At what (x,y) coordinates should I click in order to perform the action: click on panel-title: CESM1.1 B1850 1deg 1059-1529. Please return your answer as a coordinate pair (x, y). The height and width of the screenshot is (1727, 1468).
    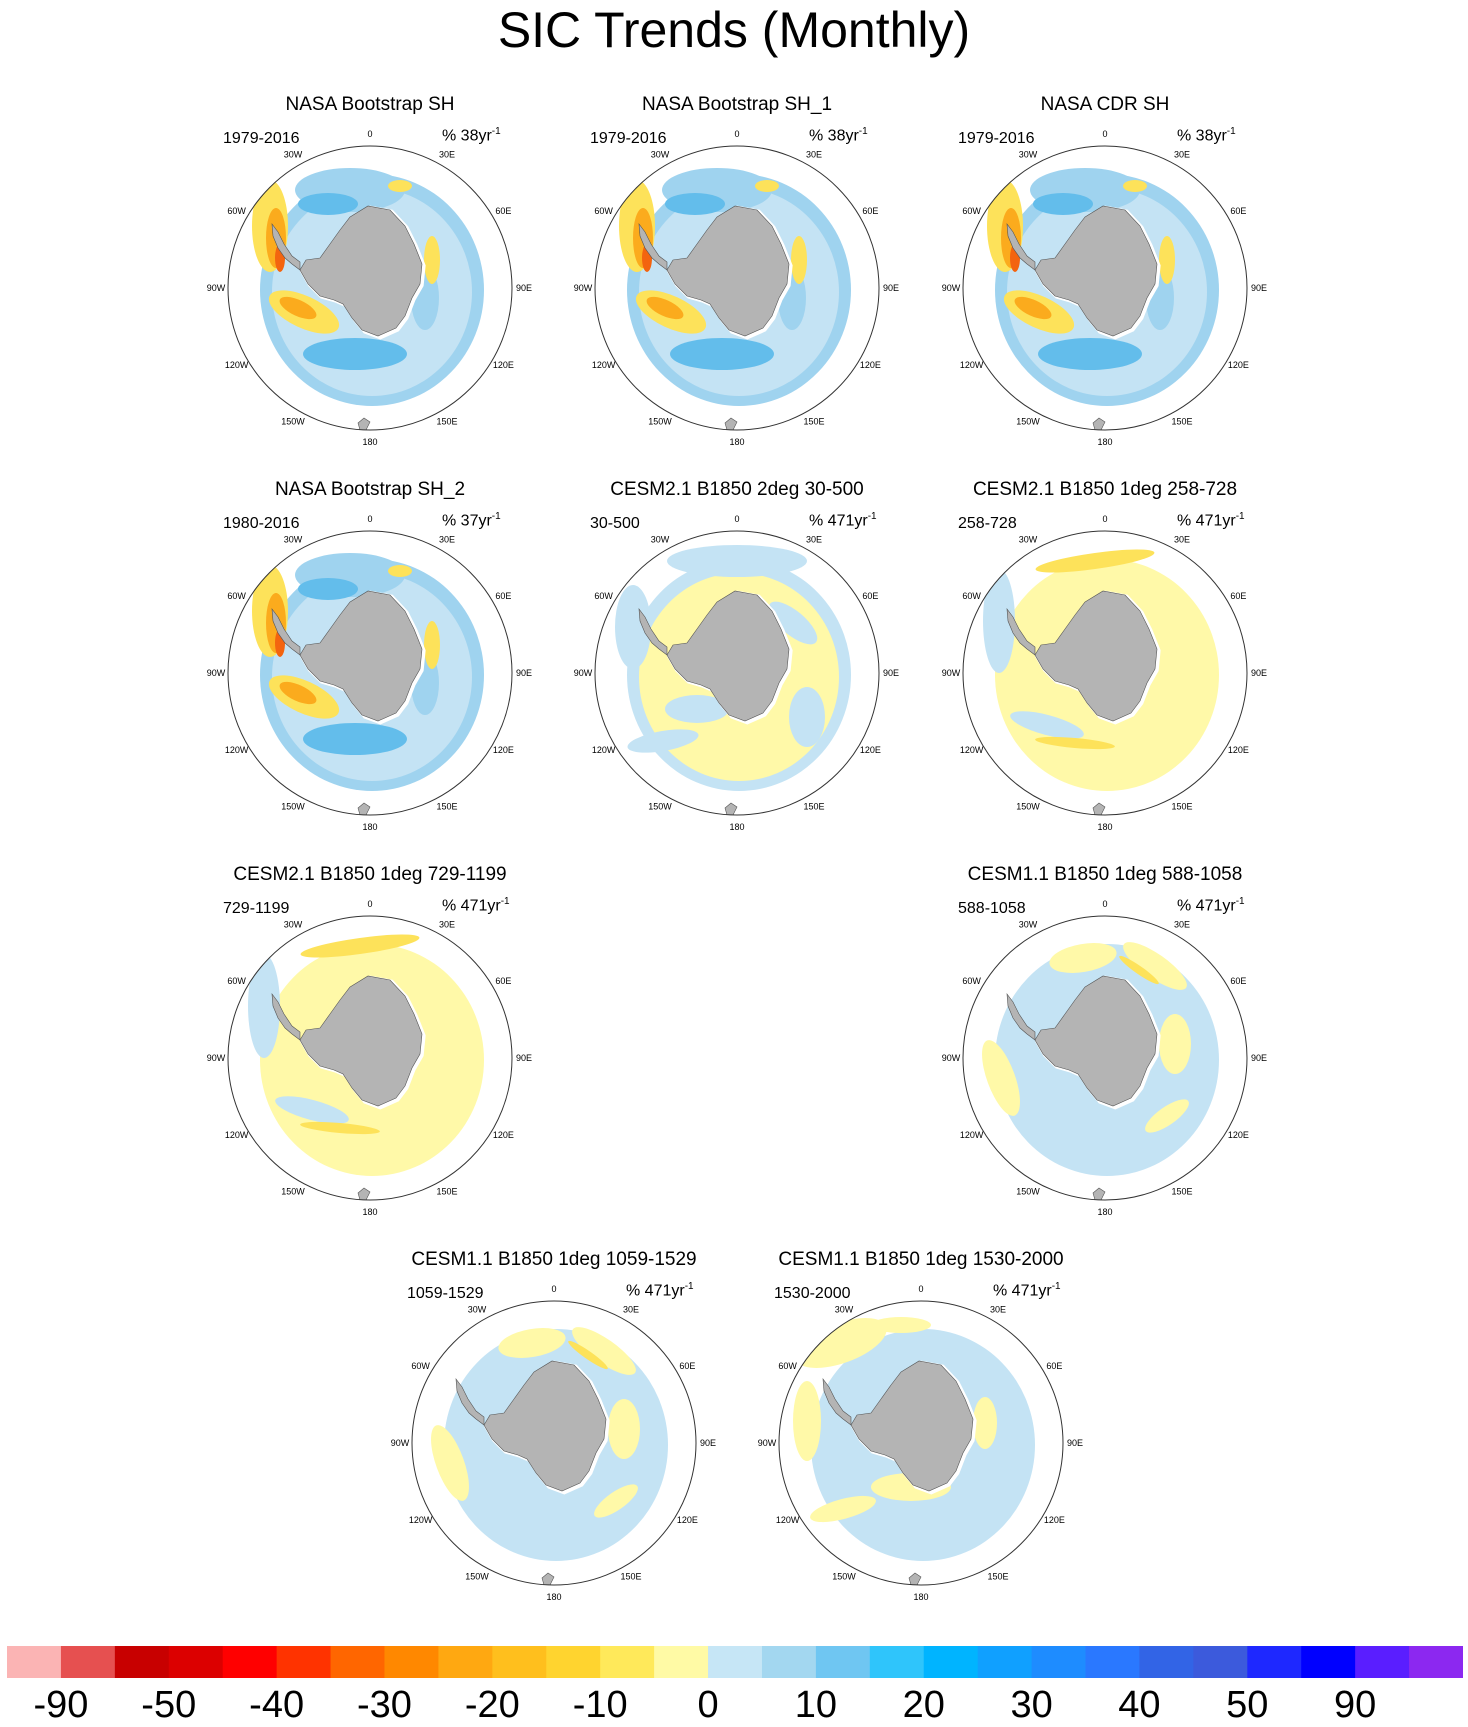
    Looking at the image, I should click on (554, 1259).